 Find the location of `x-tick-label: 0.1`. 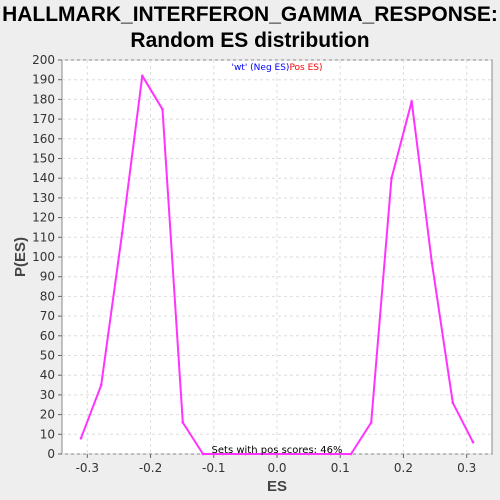

x-tick-label: 0.1 is located at coordinates (340, 468).